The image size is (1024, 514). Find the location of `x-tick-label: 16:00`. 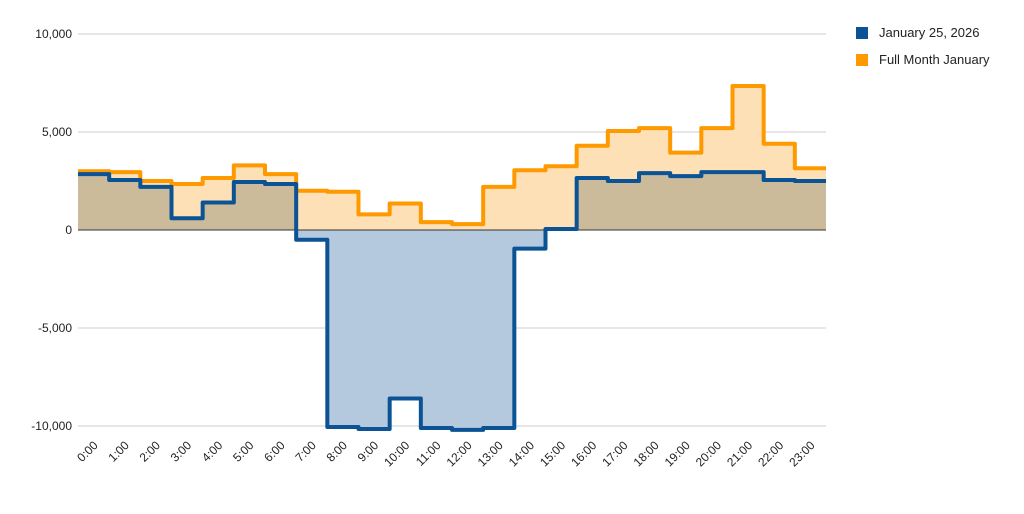

x-tick-label: 16:00 is located at coordinates (583, 453).